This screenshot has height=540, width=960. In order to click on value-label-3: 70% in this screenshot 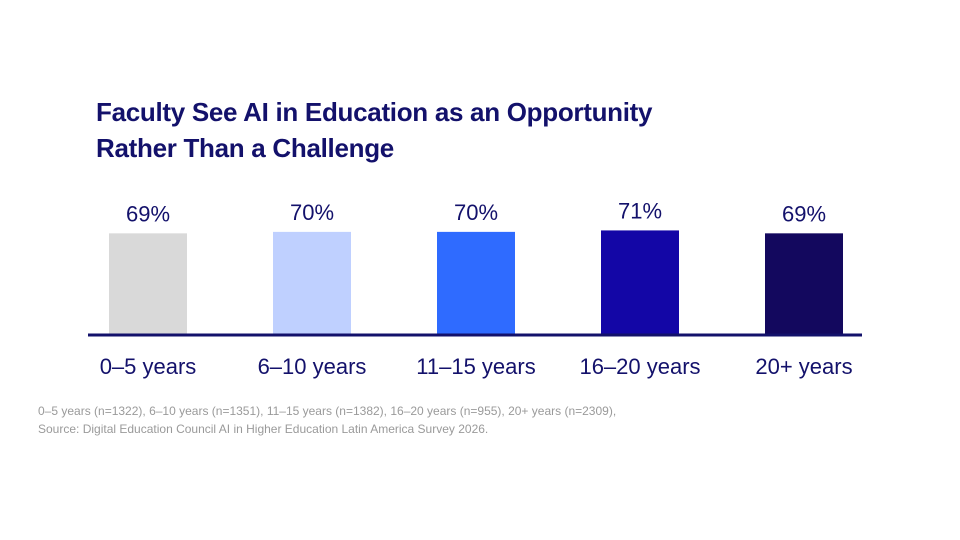, I will do `click(476, 212)`.